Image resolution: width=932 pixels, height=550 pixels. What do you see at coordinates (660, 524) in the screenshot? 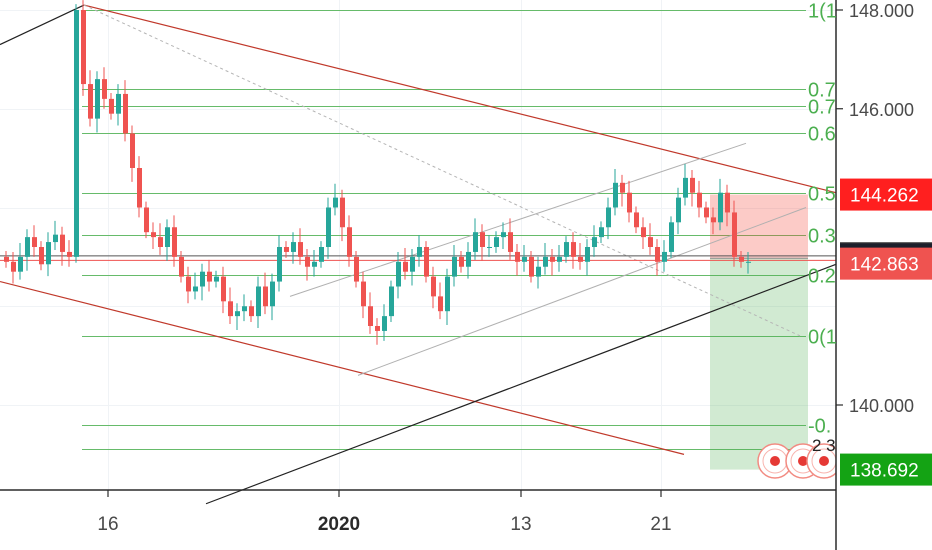
I see `time-tick-label: 21` at bounding box center [660, 524].